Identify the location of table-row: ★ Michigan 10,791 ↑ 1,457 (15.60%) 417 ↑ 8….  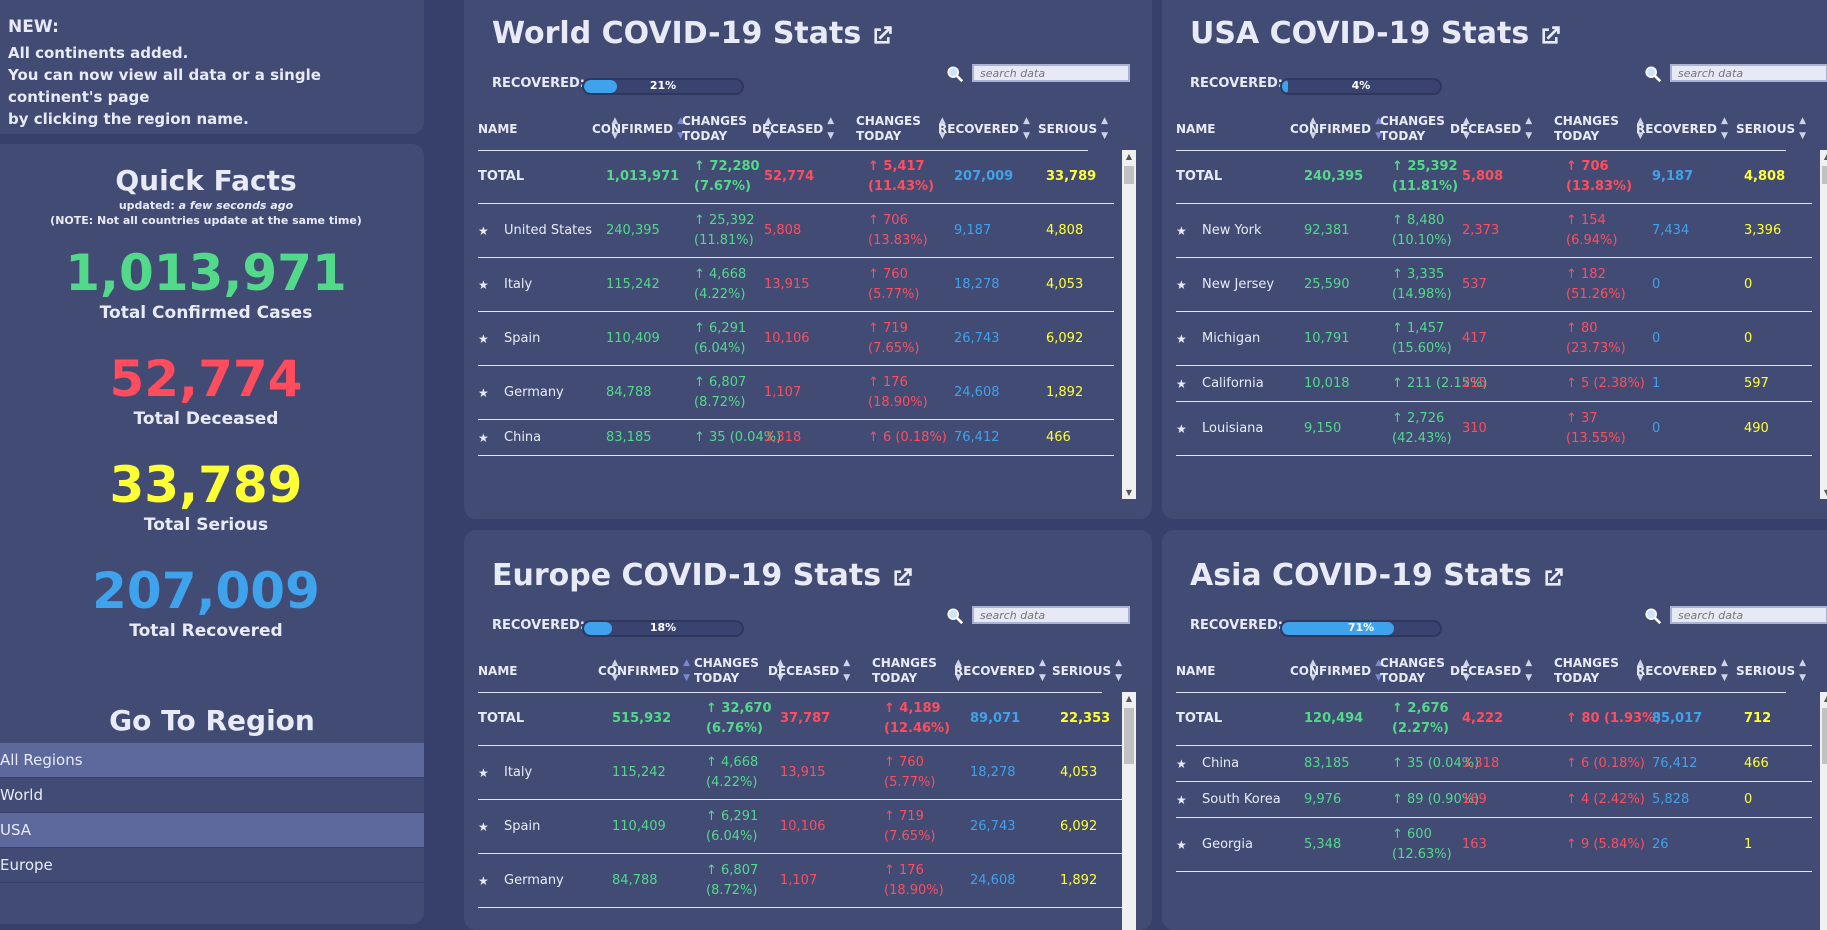
(1494, 339).